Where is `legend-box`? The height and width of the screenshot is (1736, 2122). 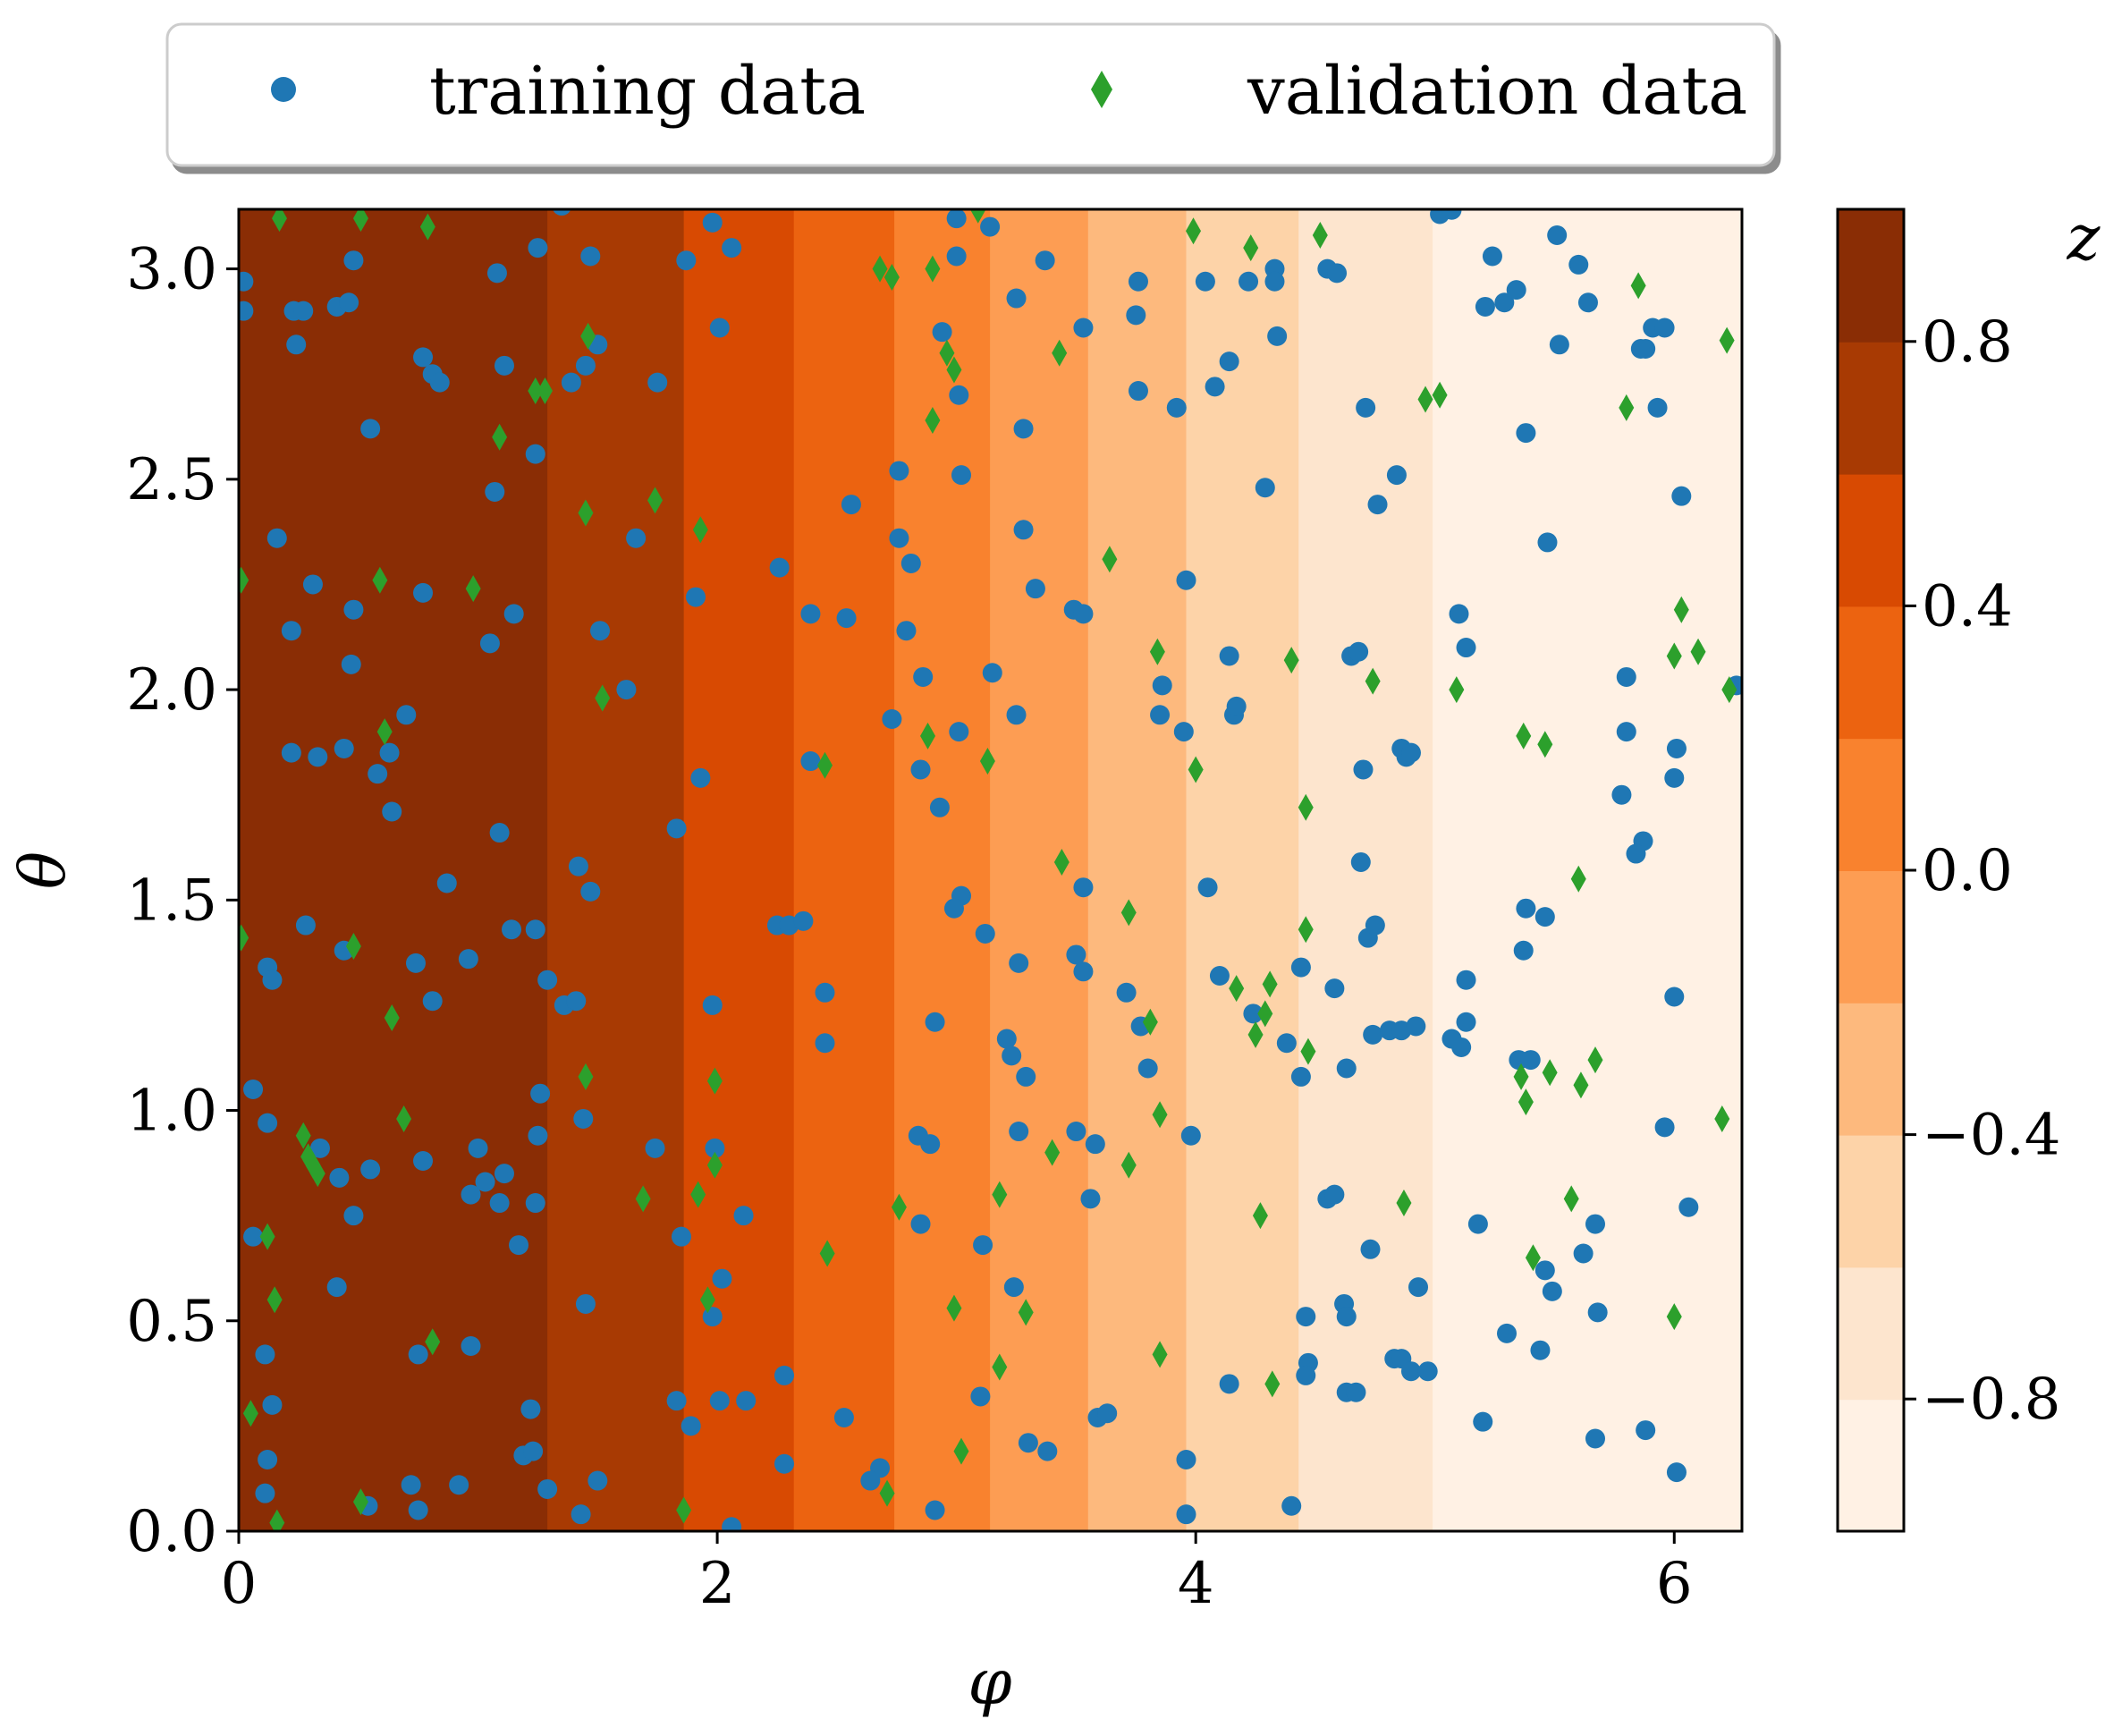 legend-box is located at coordinates (970, 94).